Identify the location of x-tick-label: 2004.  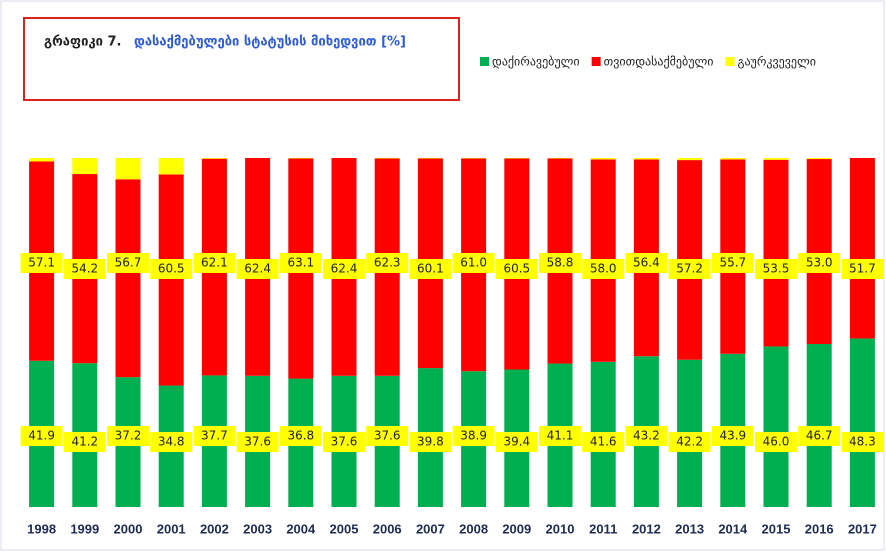
(301, 528).